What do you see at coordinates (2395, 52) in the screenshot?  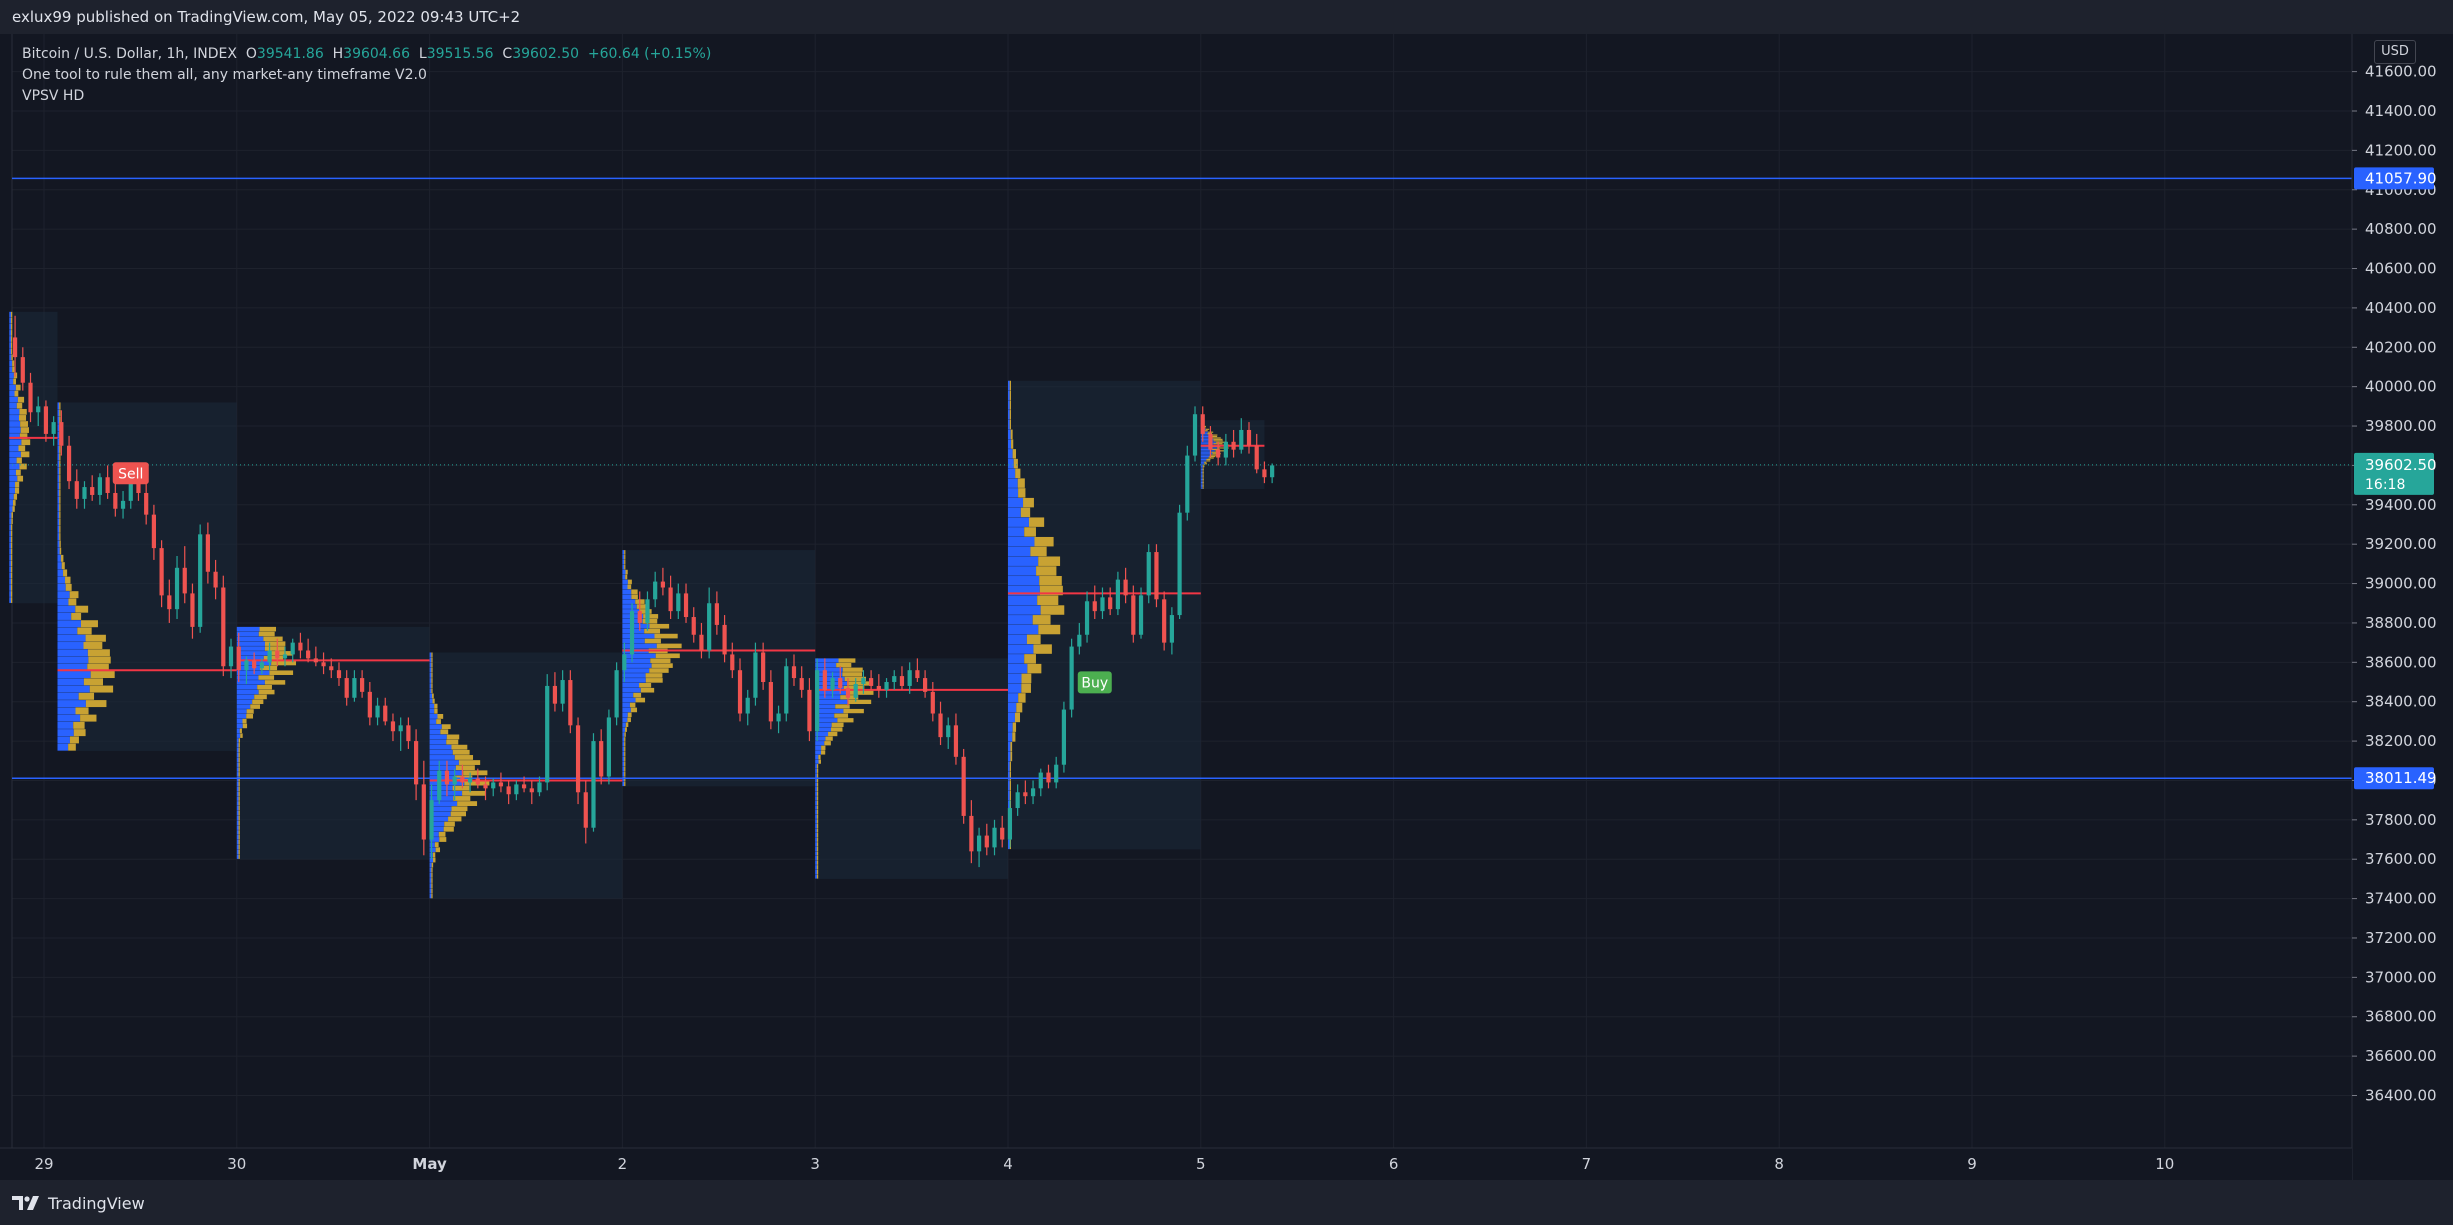 I see `currency-button: USD` at bounding box center [2395, 52].